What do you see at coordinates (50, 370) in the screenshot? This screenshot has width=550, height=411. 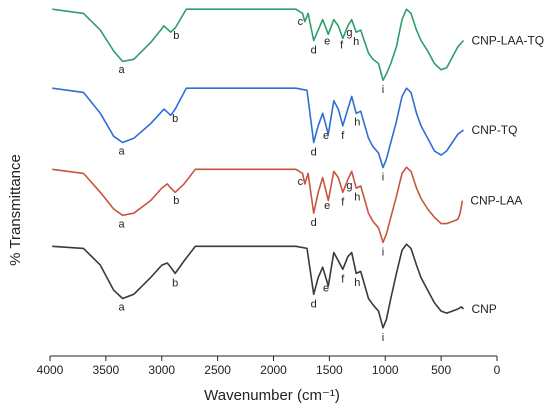 I see `x-tick-label: 4000` at bounding box center [50, 370].